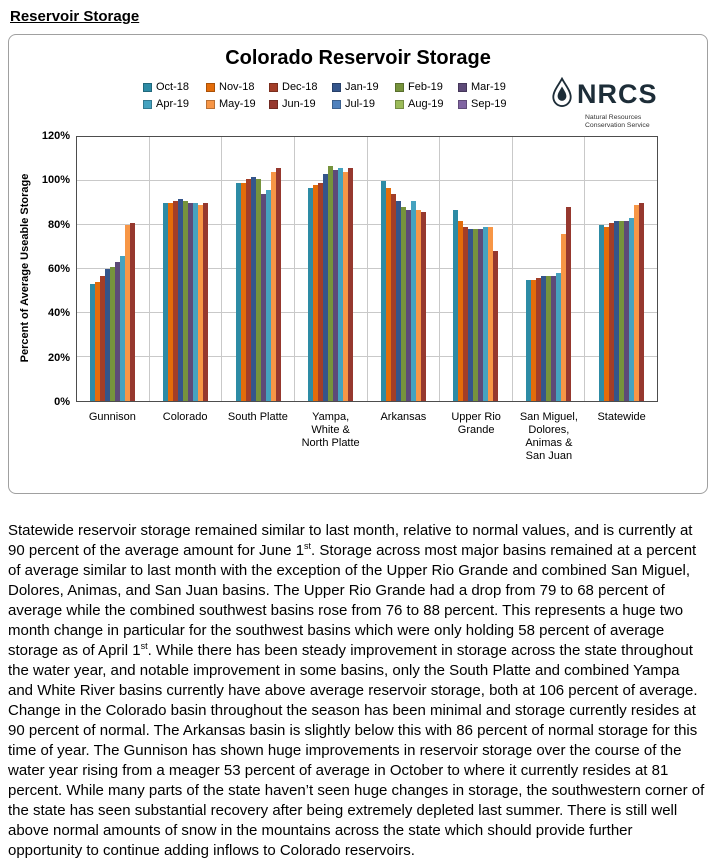 This screenshot has height=861, width=716. I want to click on legend-item-oct-18: Oct-18, so click(174, 87).